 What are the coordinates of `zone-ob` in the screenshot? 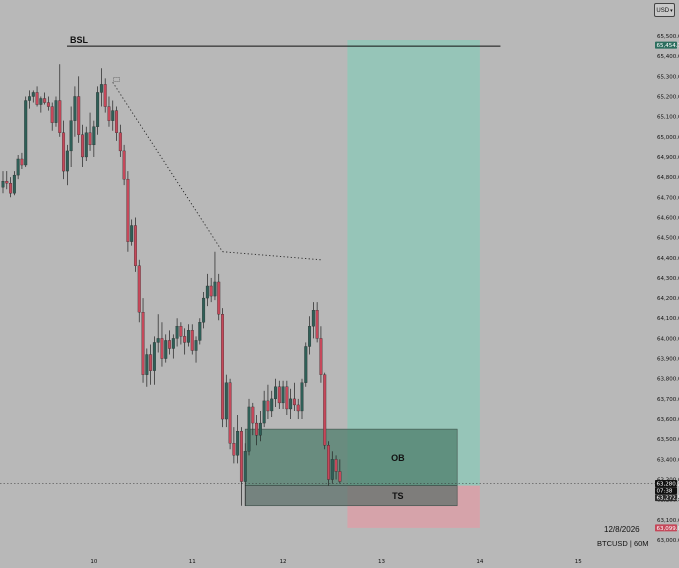 It's located at (351, 457).